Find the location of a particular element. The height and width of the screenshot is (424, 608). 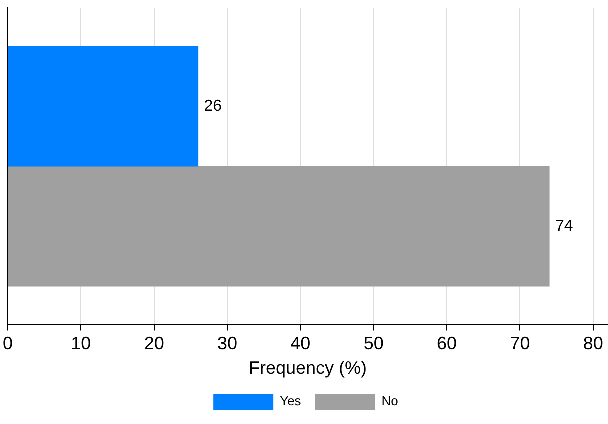

x-tick-label: 30 is located at coordinates (228, 344).